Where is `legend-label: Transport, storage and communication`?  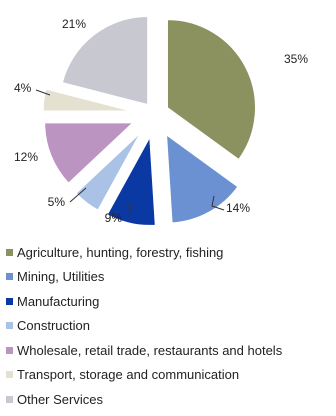 legend-label: Transport, storage and communication is located at coordinates (128, 375).